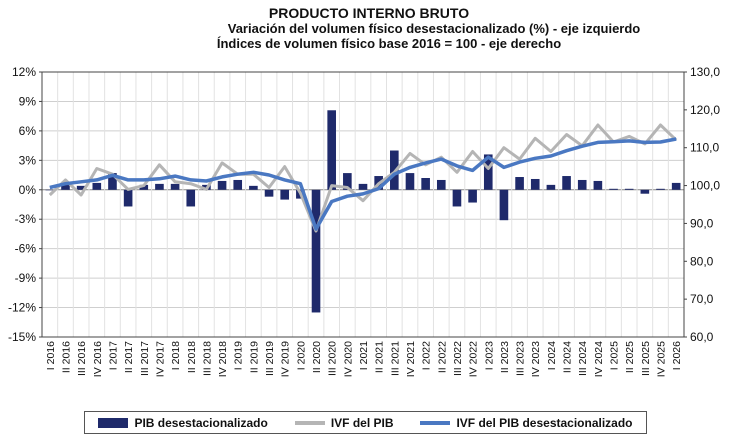 This screenshot has width=738, height=442. Describe the element at coordinates (552, 355) in the screenshot. I see `x-axis-tick-label: I 2024` at that location.